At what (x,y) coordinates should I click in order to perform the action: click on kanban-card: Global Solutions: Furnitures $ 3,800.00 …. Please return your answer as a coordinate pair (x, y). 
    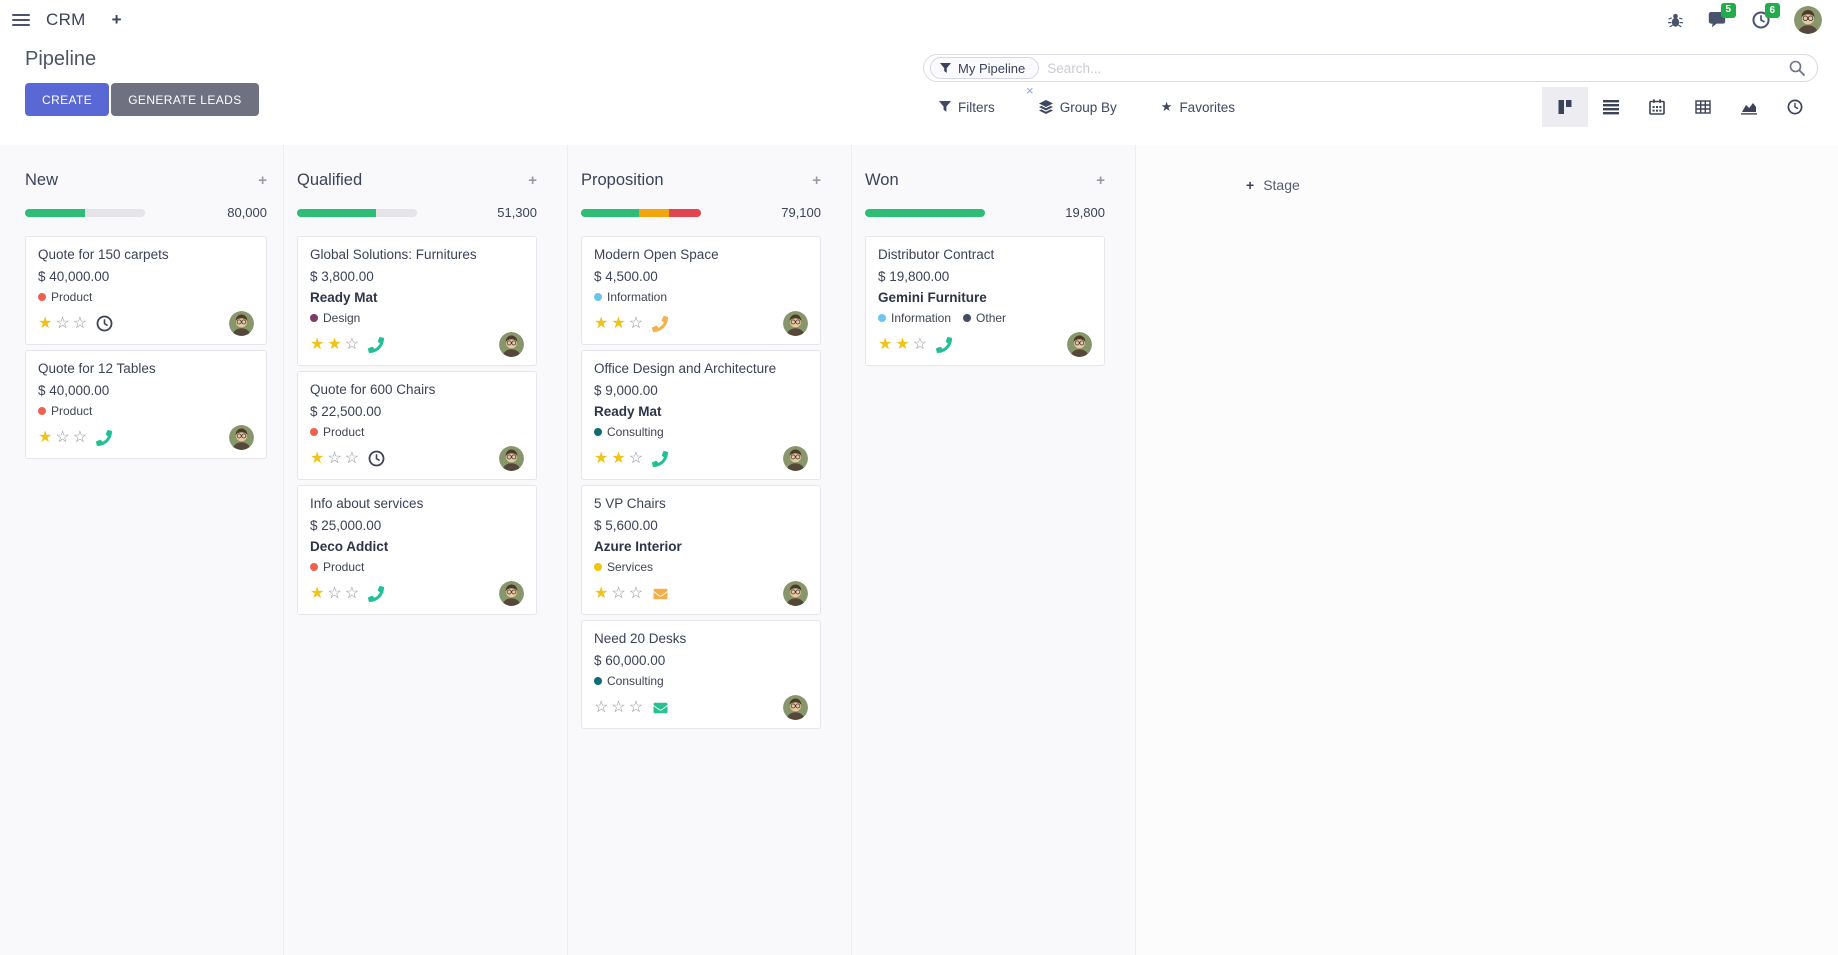
    Looking at the image, I should click on (417, 301).